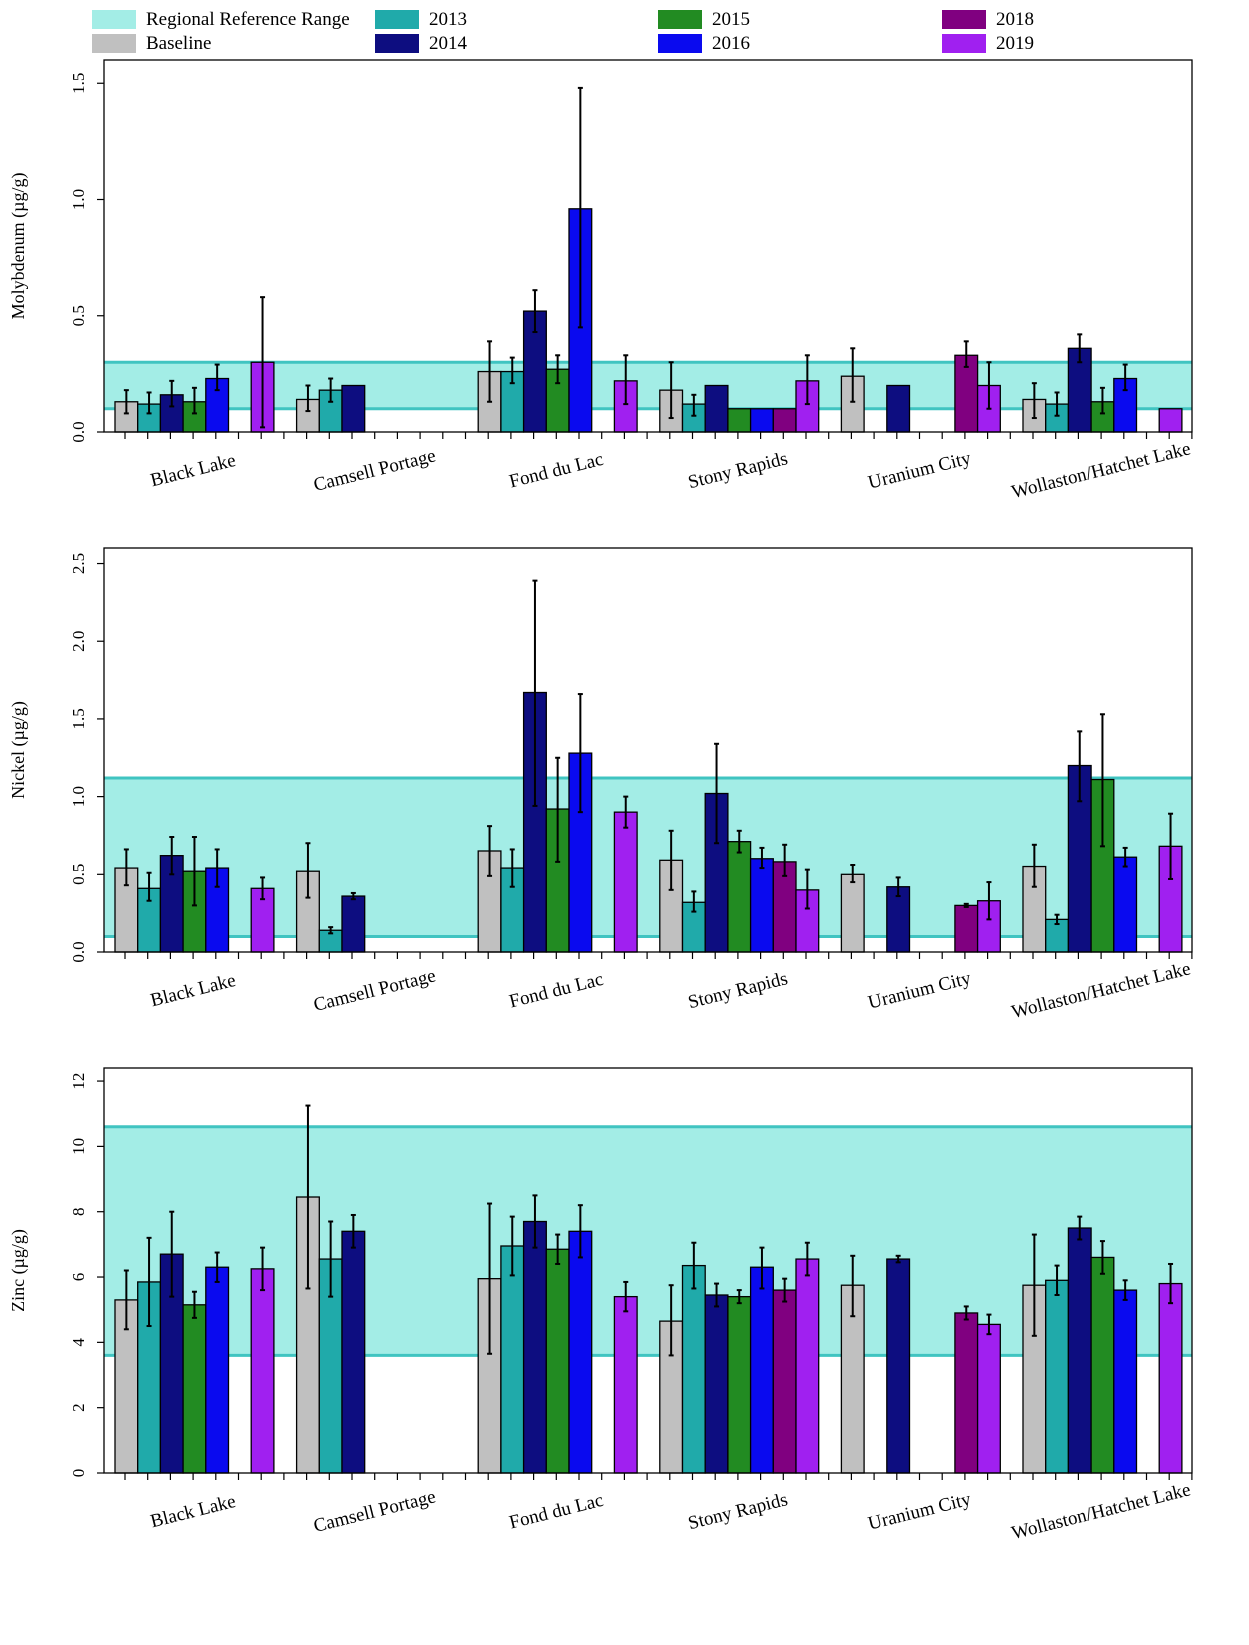 The width and height of the screenshot is (1249, 1645). I want to click on y-axis-title: Nickel (µg/g), so click(18, 750).